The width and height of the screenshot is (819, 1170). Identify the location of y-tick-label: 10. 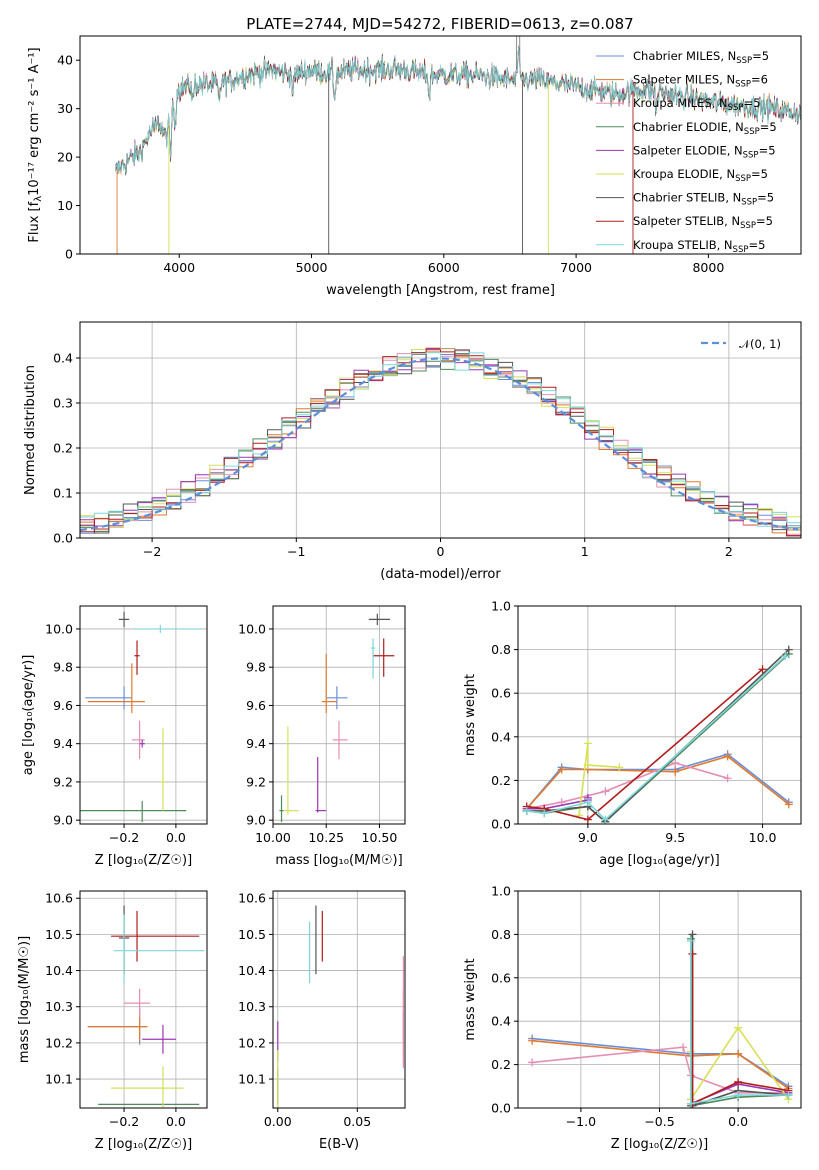
(65, 205).